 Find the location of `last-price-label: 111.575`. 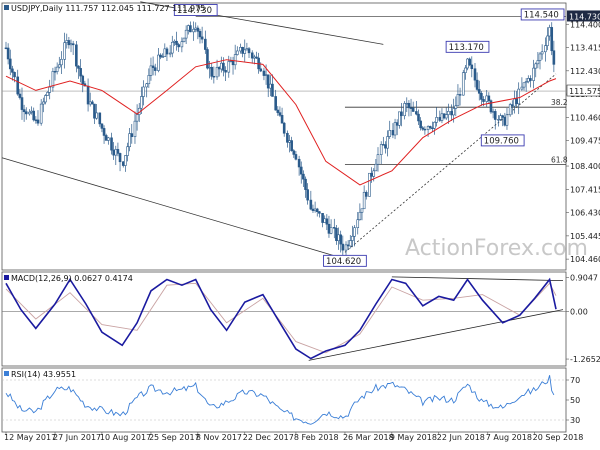

last-price-label: 111.575 is located at coordinates (584, 91).